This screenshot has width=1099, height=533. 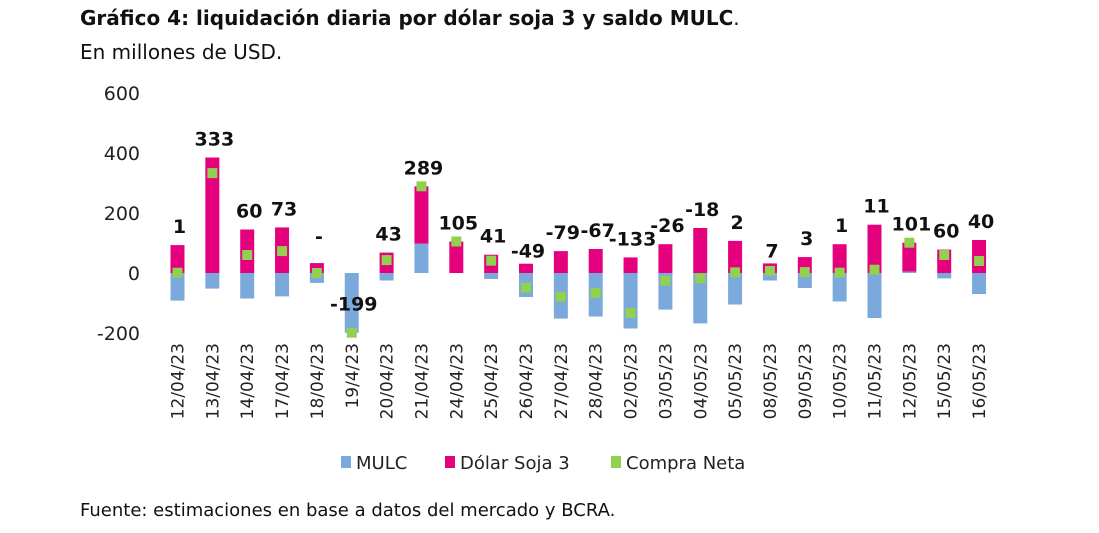 I want to click on x-tick-label: 12/05/23, so click(x=910, y=381).